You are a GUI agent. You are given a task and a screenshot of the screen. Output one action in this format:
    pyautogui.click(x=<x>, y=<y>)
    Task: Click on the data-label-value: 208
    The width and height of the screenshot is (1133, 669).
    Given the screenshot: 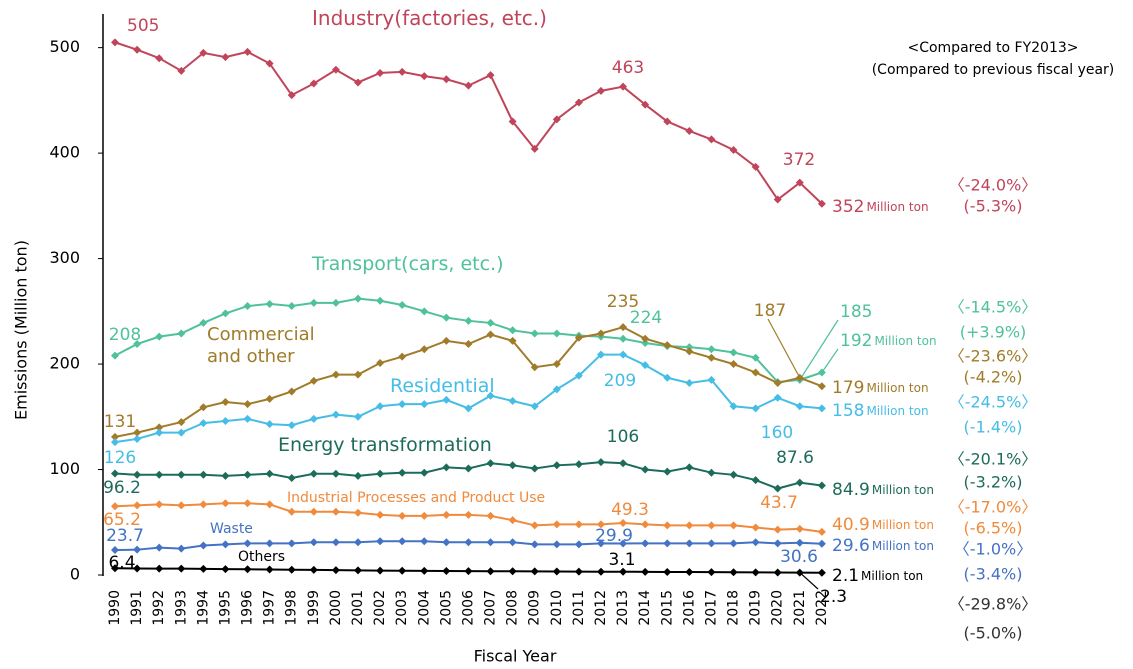 What is the action you would take?
    pyautogui.click(x=125, y=335)
    